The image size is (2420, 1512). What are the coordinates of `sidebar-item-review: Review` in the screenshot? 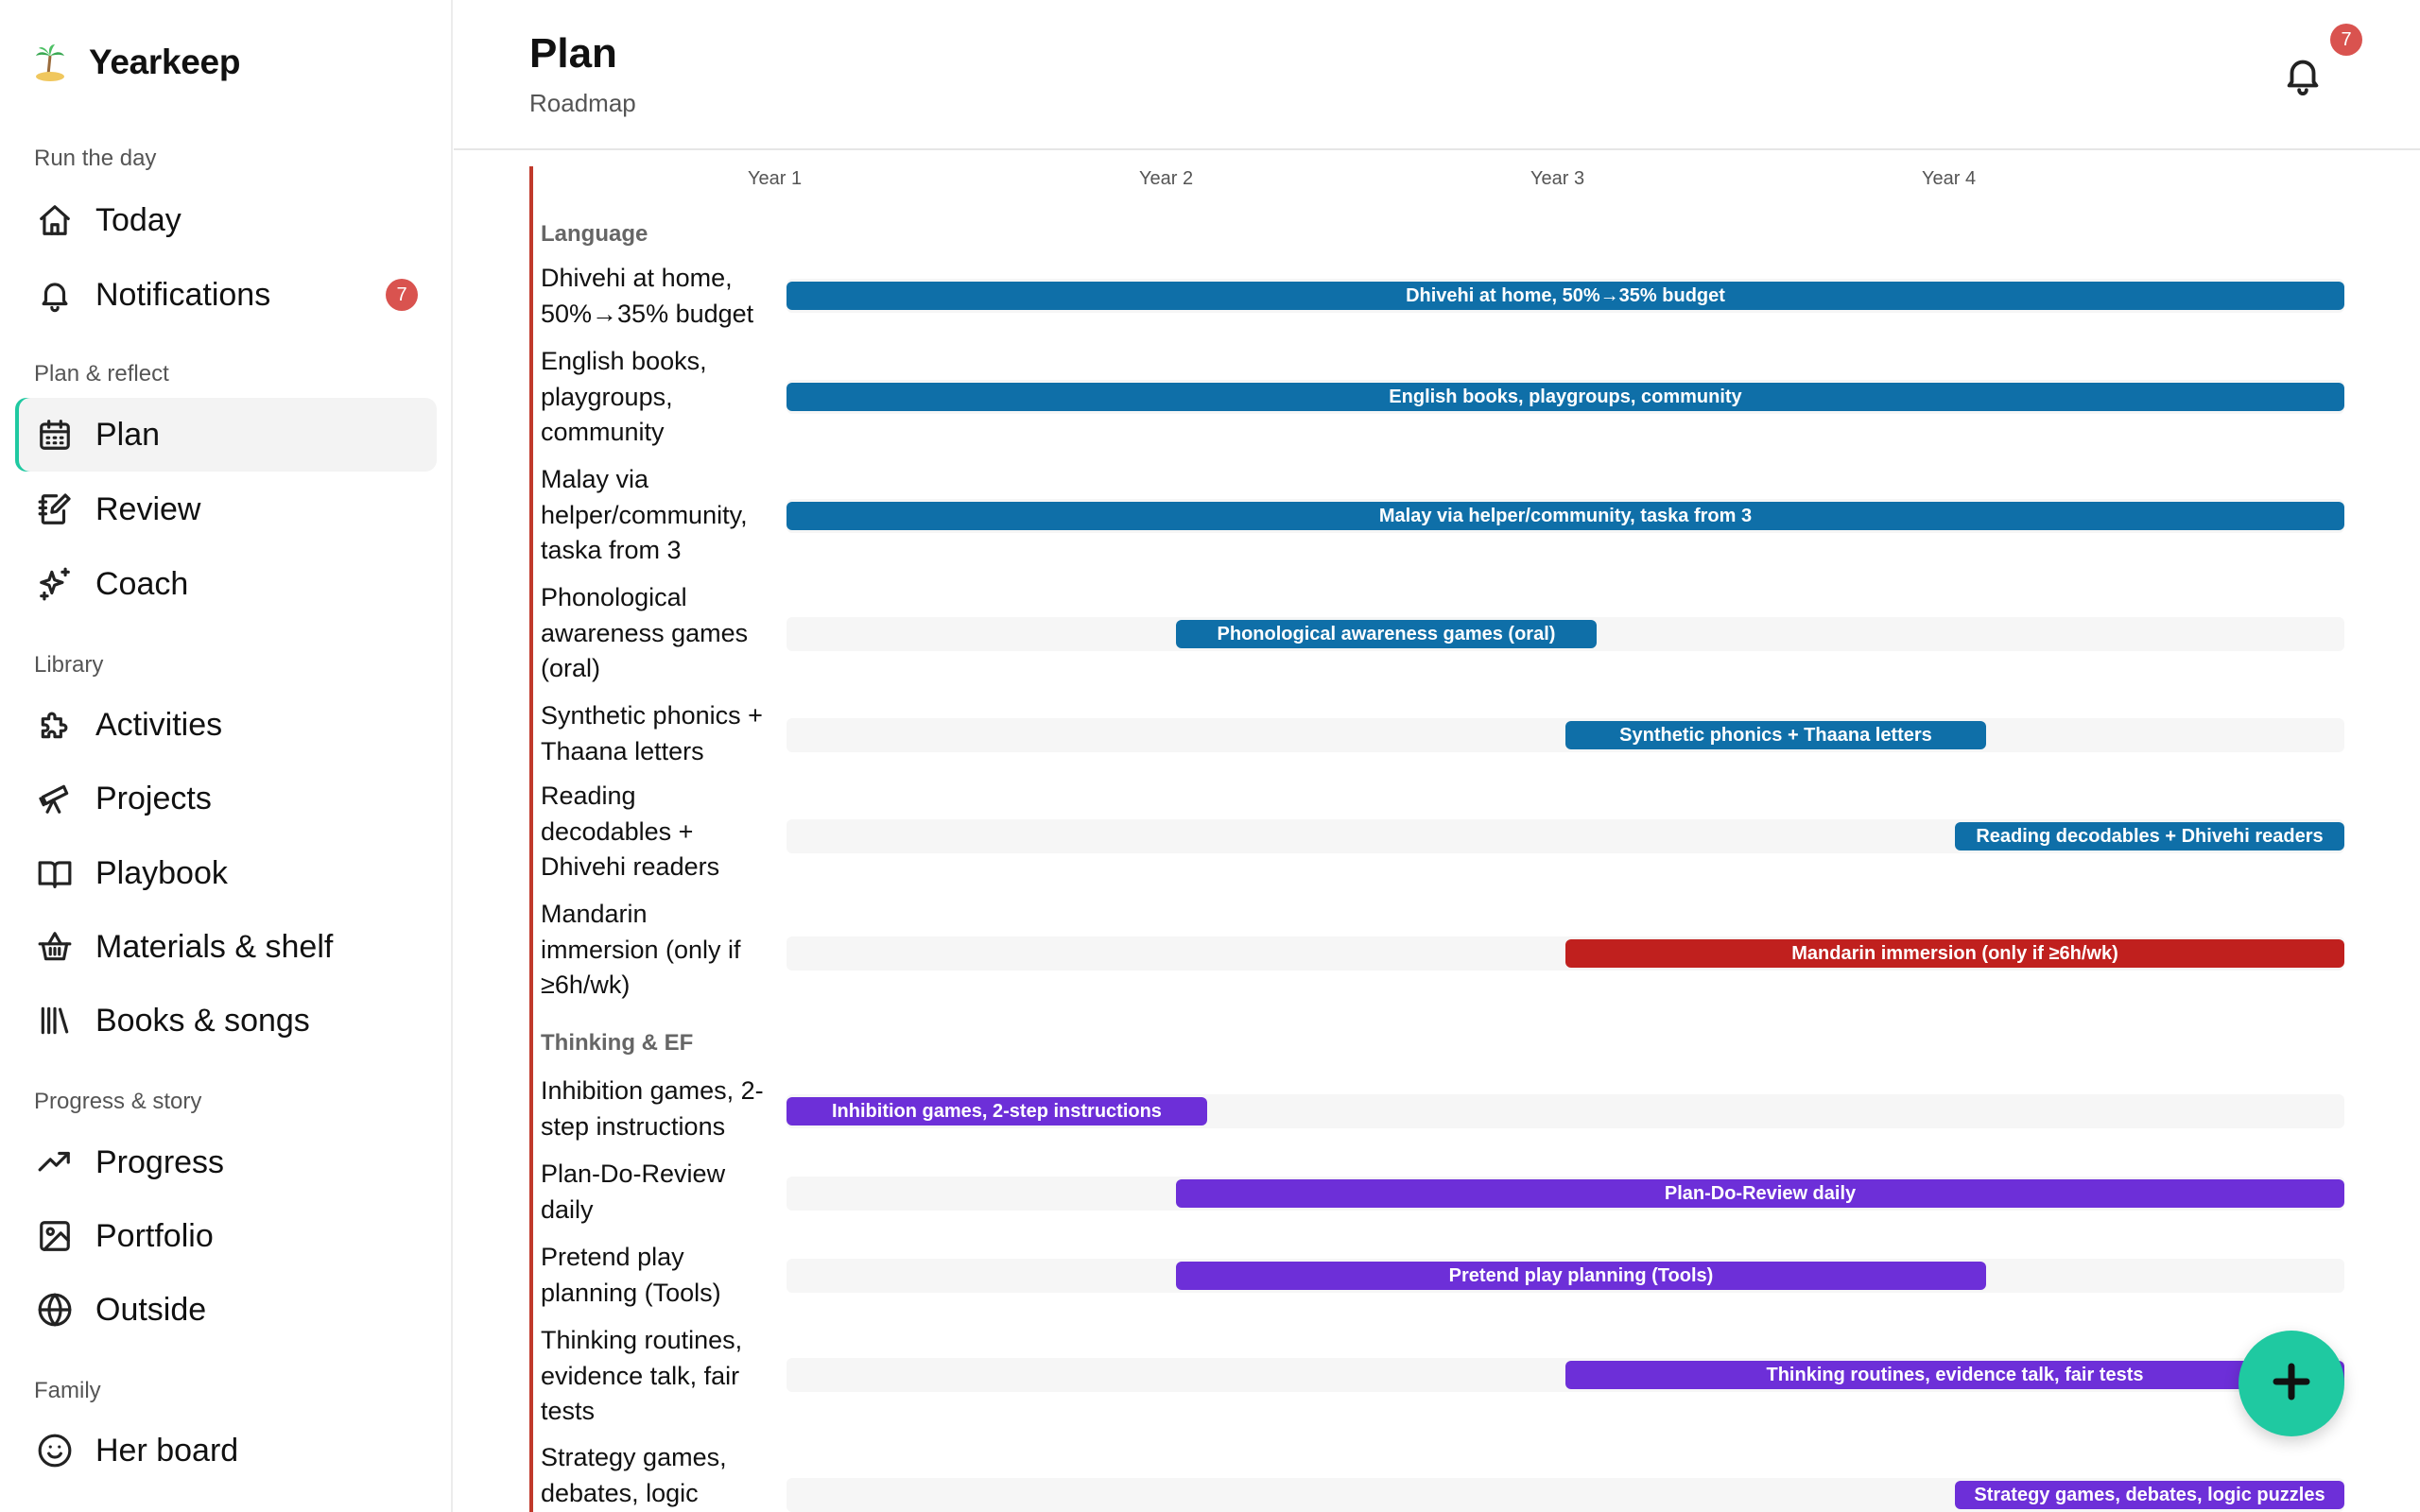 It's located at (226, 509).